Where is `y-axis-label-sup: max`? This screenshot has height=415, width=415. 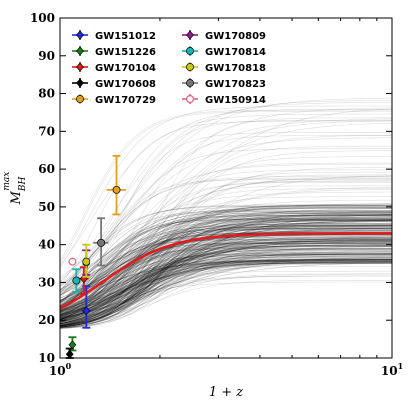
y-axis-label-sup: max is located at coordinates (7, 181).